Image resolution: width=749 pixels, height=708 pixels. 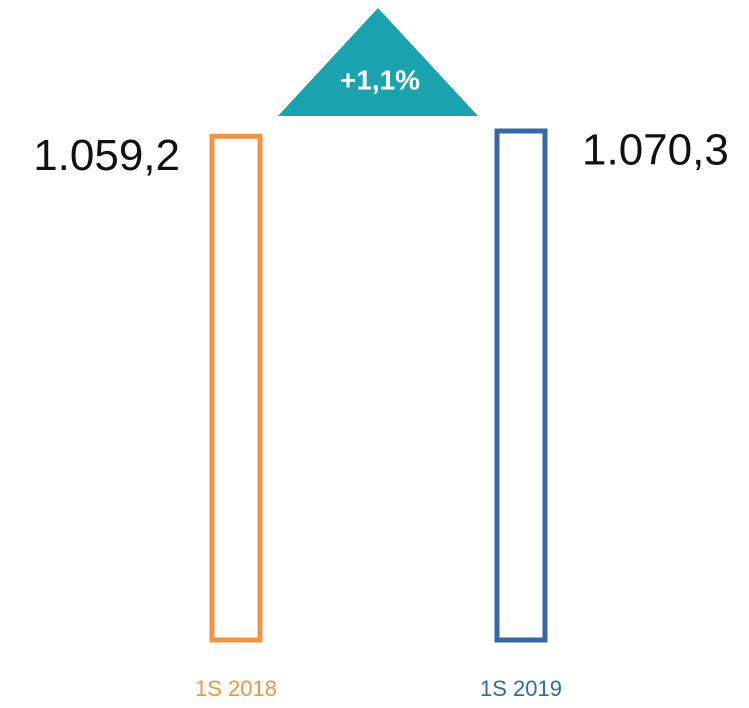 I want to click on value-label: 1.070,3, so click(x=655, y=150).